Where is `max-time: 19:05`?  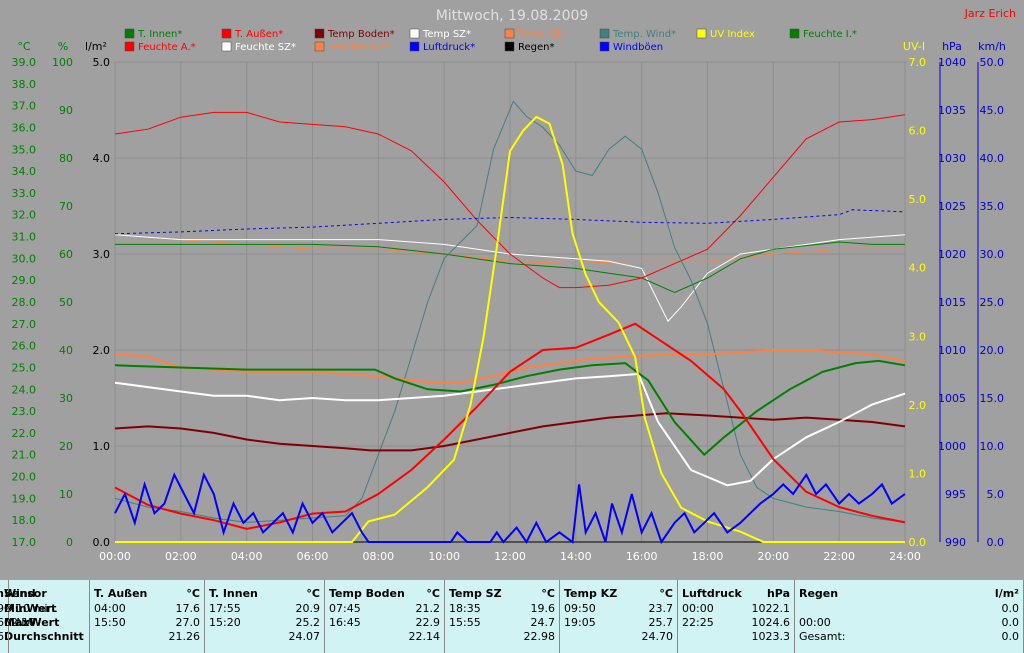 max-time: 19:05 is located at coordinates (580, 622).